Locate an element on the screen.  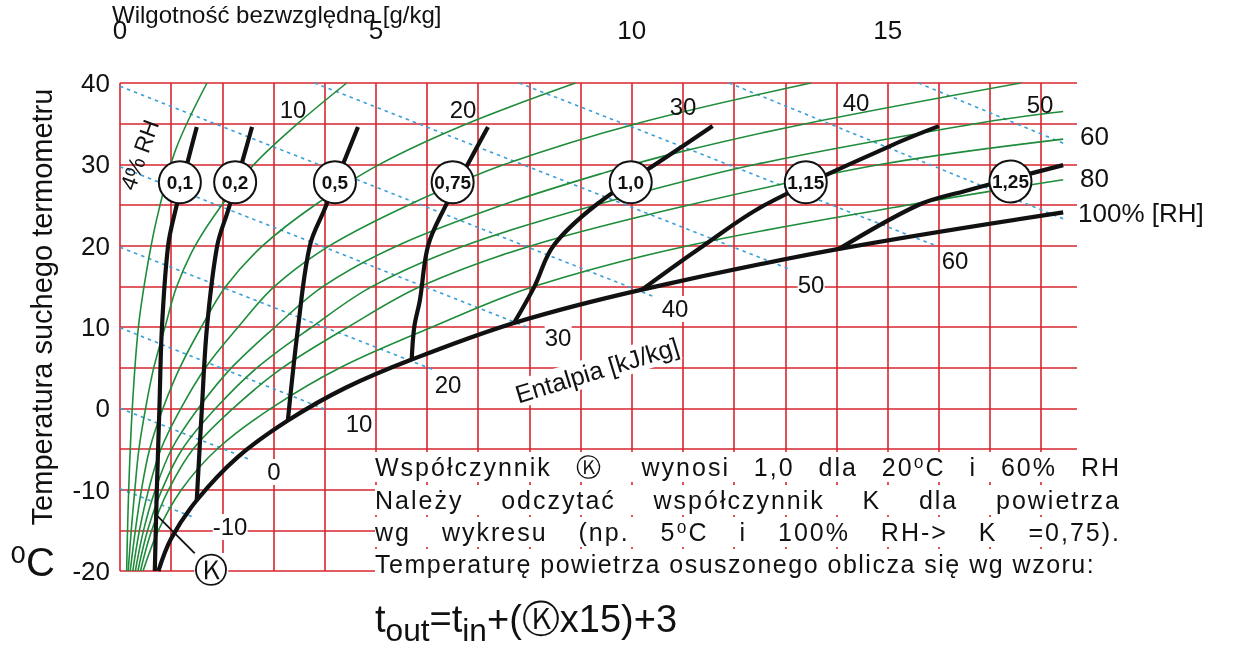
y-tick-label: 20 is located at coordinates (95, 245).